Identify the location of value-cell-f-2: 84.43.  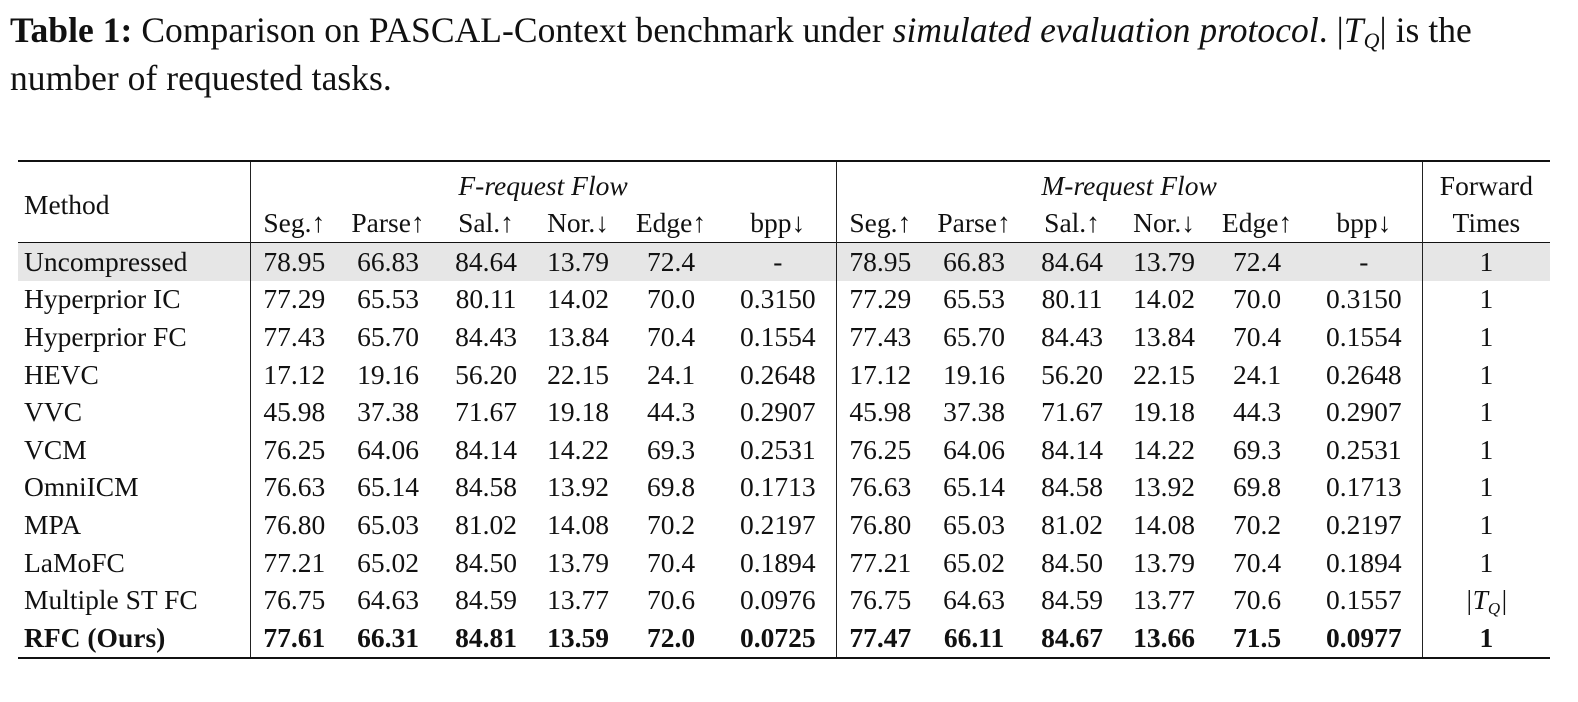
(486, 336).